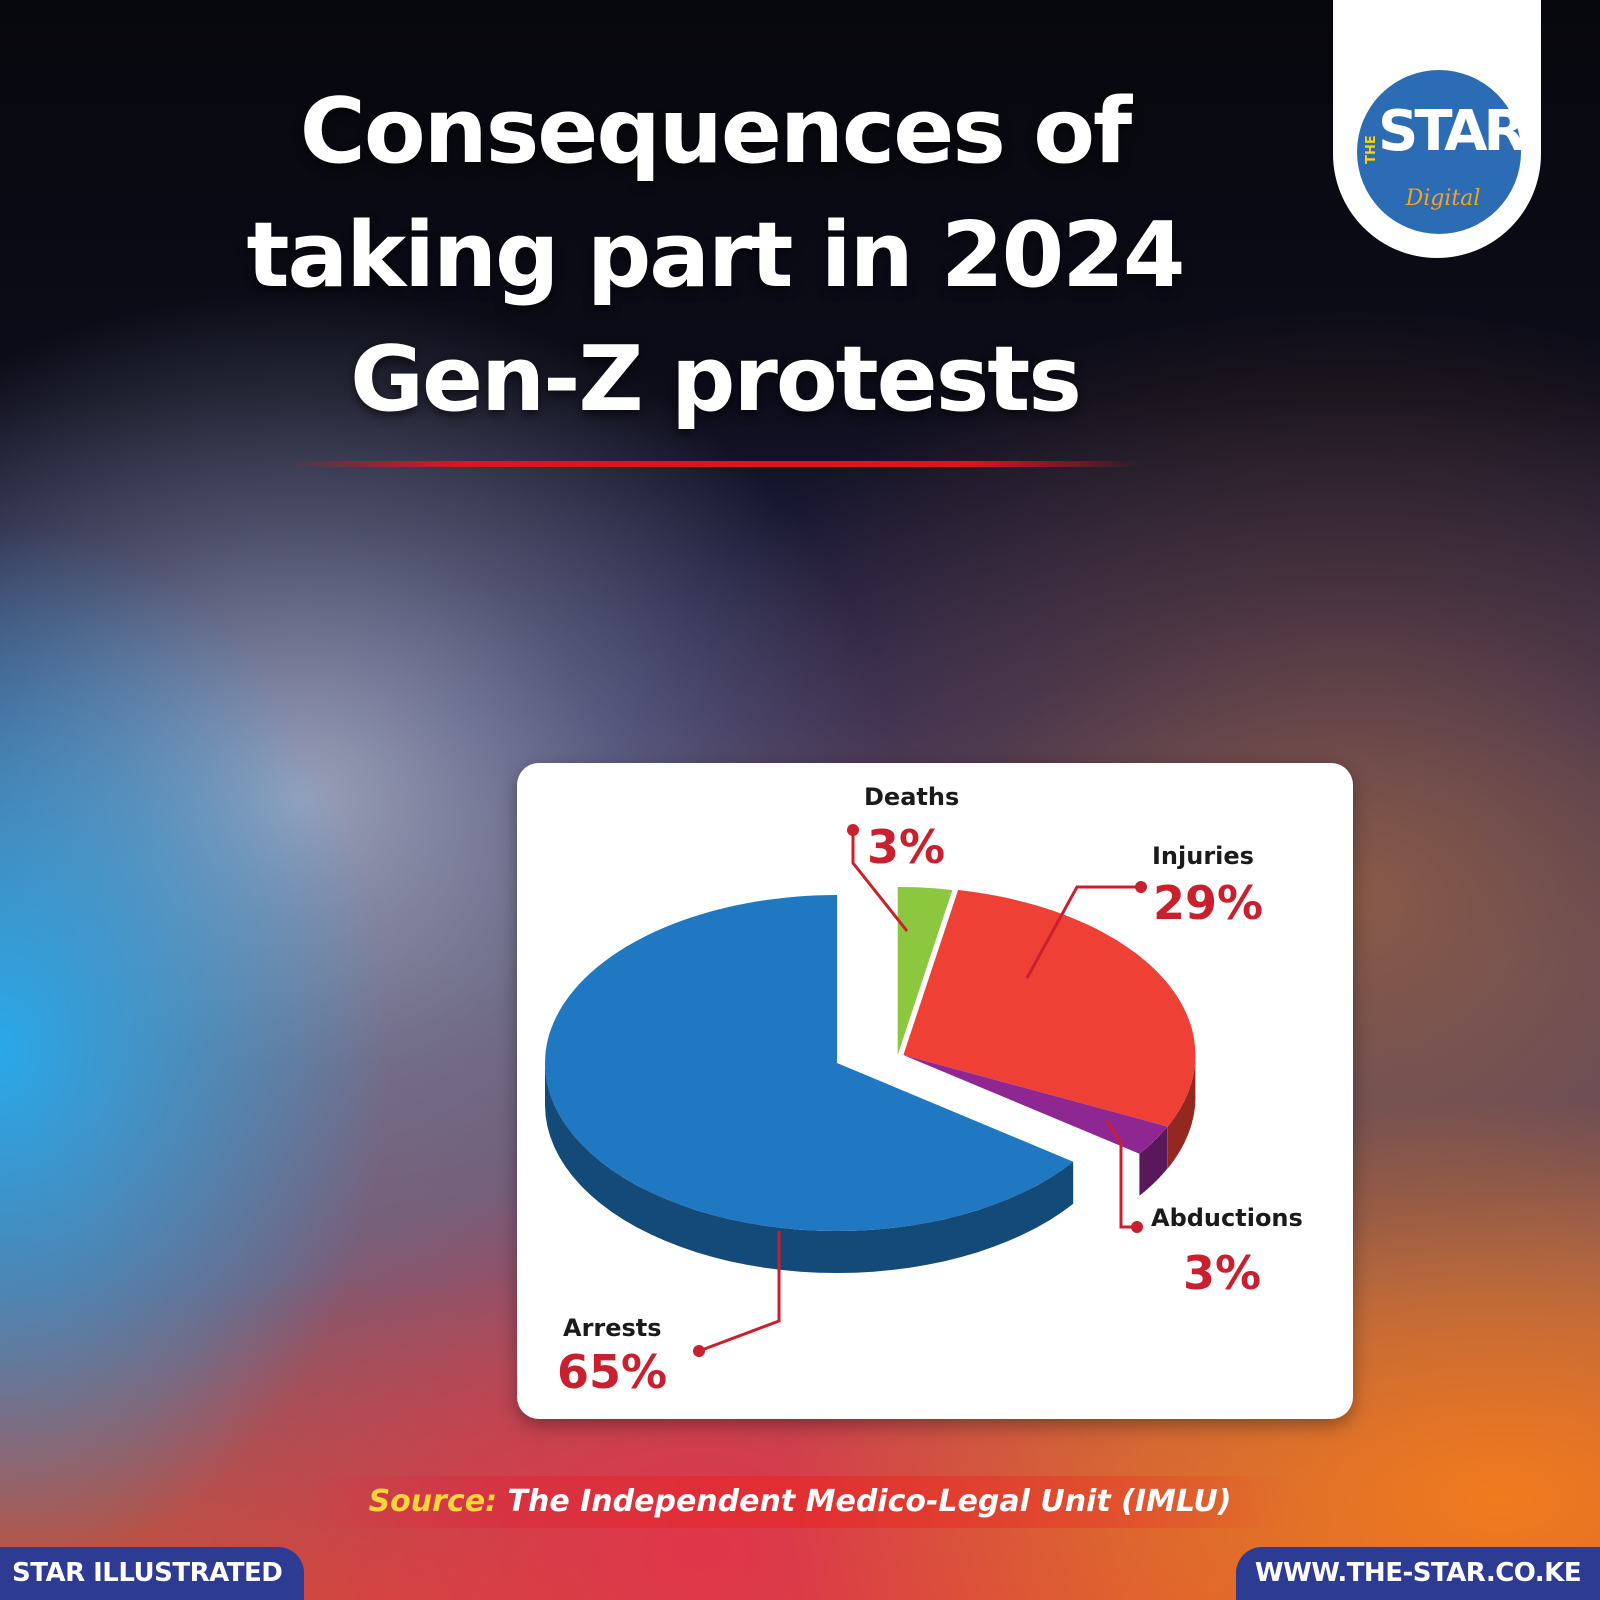  I want to click on title-line-2: taking part in 2024, so click(716, 255).